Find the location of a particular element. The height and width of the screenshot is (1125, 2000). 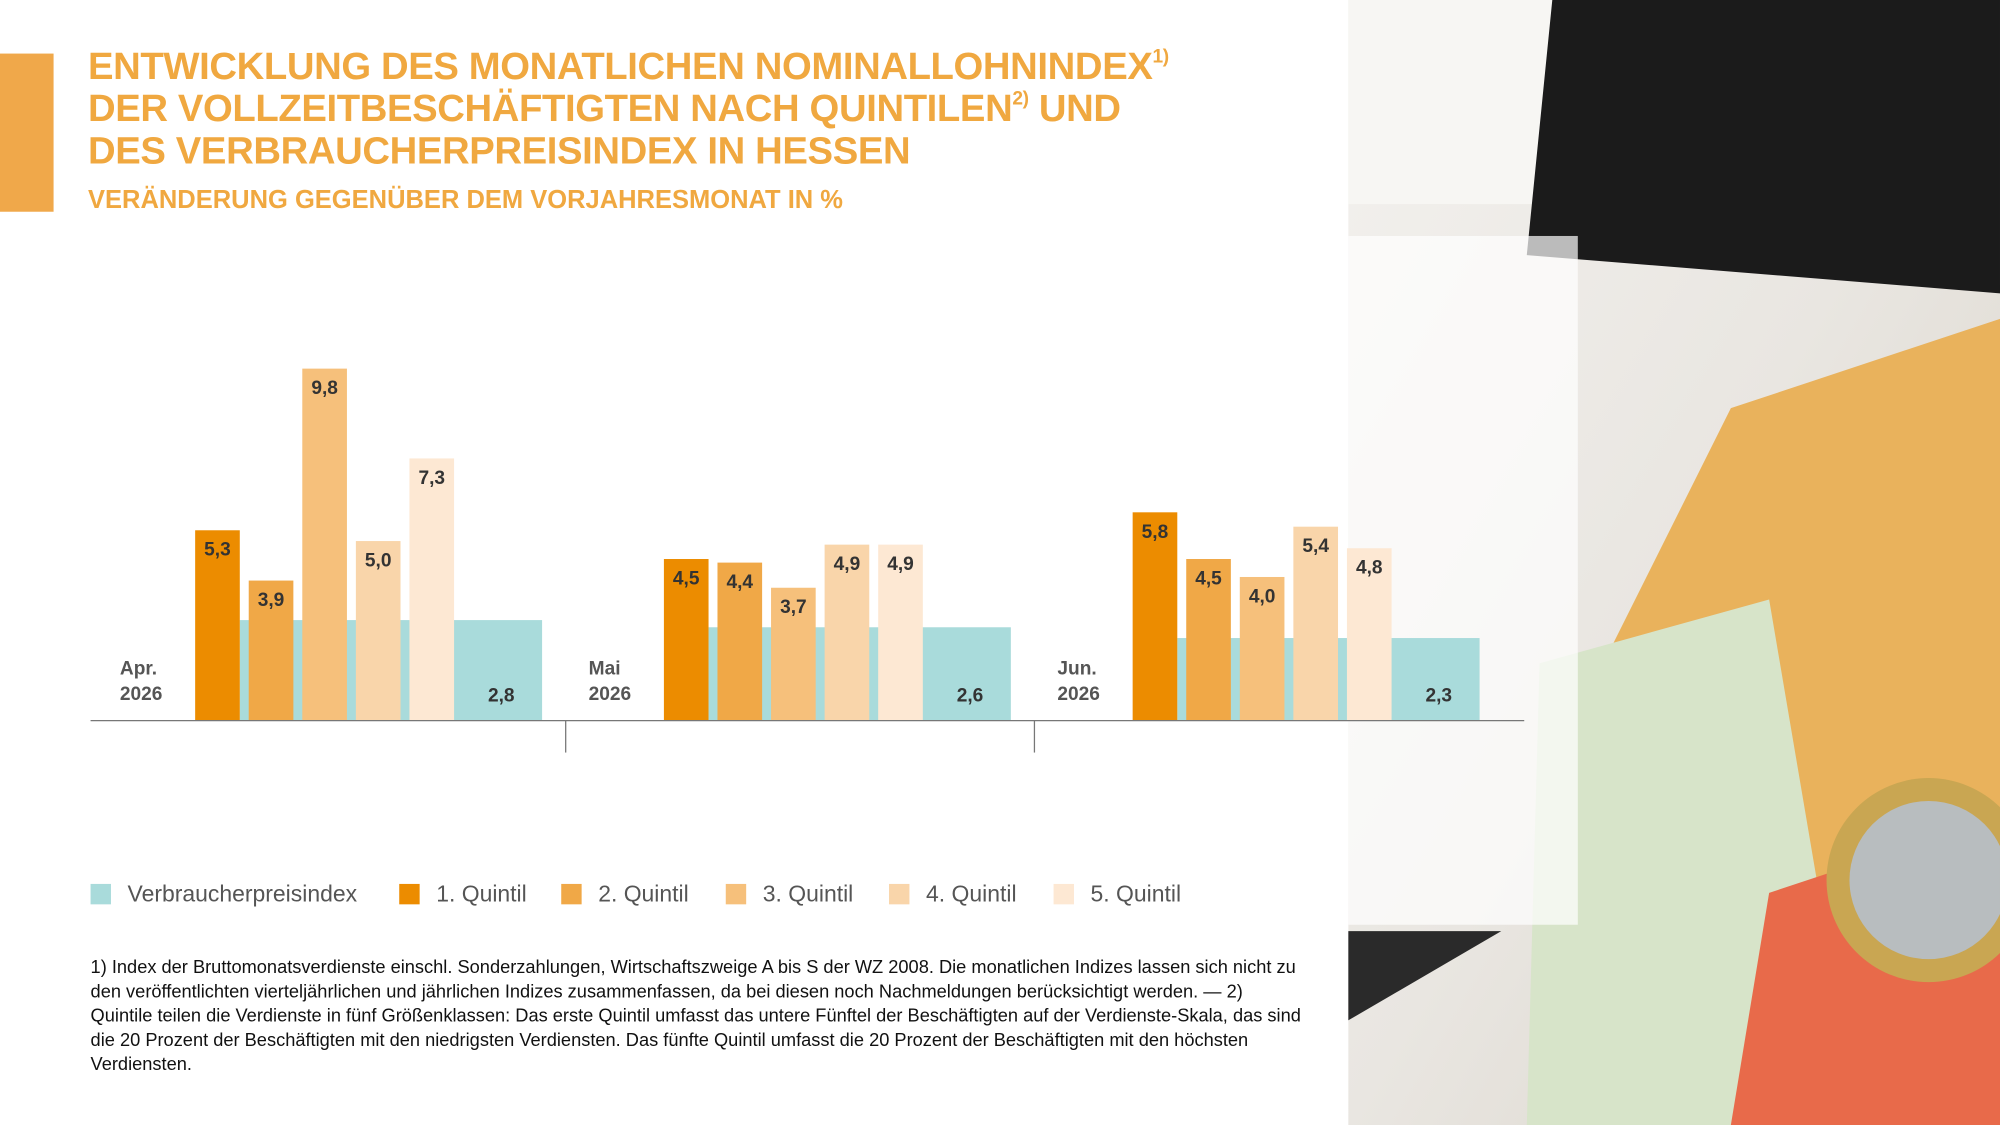

value-label: 5,3 is located at coordinates (217, 550).